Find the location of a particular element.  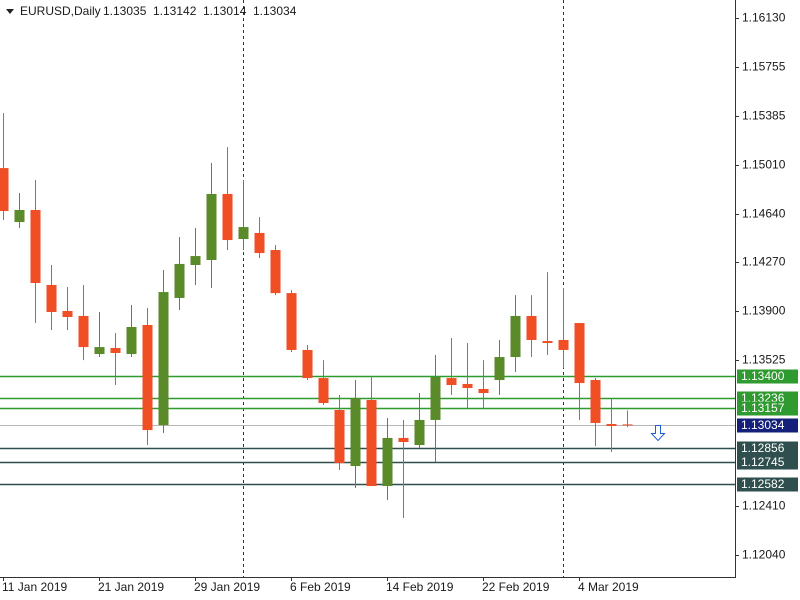

header-low: 1.13014 is located at coordinates (225, 11).